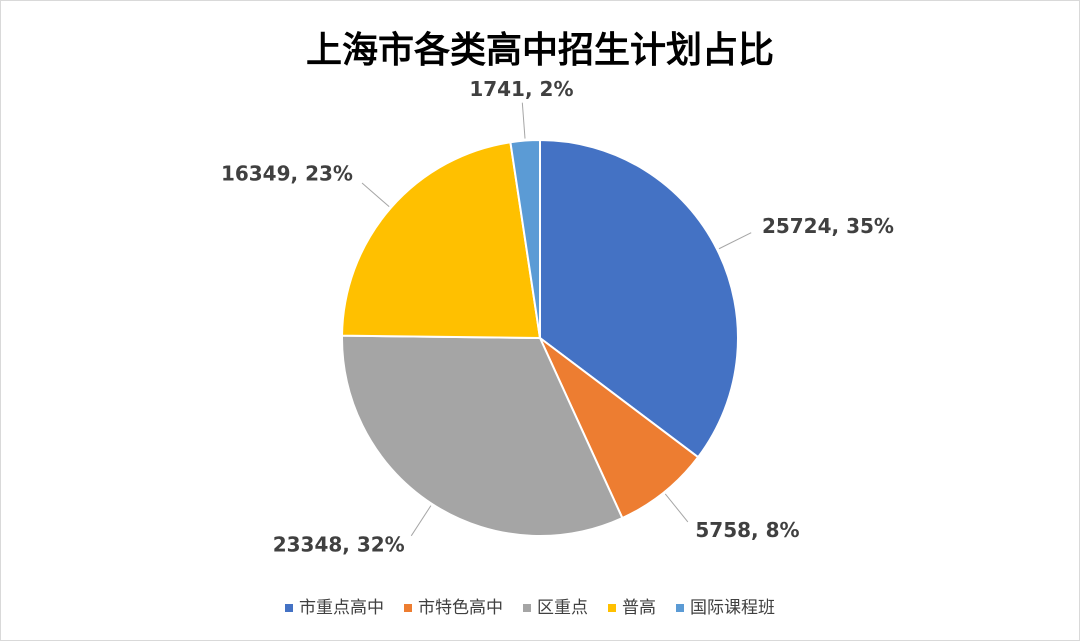  I want to click on legend-label: 区重点, so click(562, 608).